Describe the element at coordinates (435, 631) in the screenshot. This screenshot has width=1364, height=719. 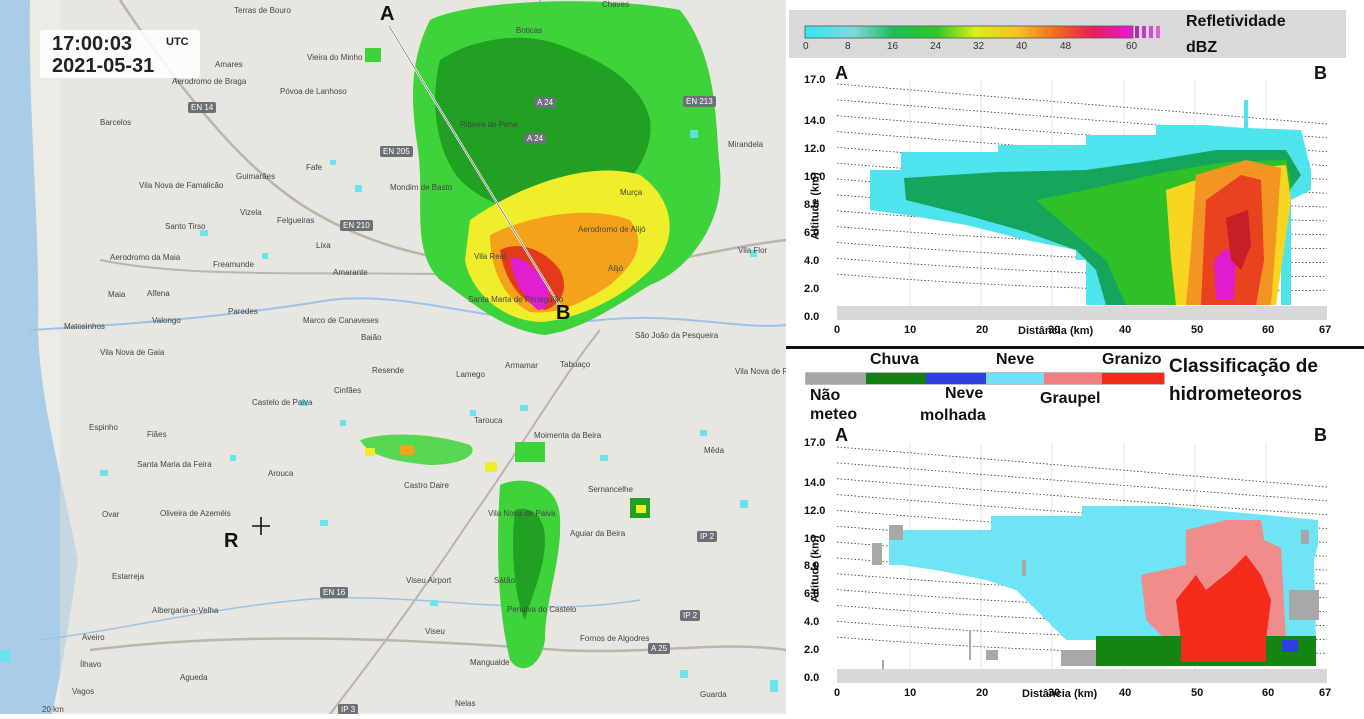
I see `map-place-label: Viseu` at that location.